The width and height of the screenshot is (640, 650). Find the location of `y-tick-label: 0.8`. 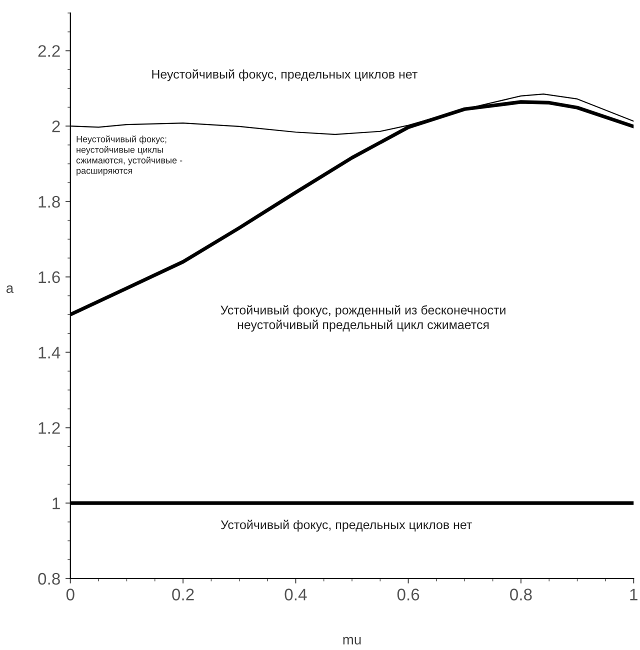

y-tick-label: 0.8 is located at coordinates (49, 578).